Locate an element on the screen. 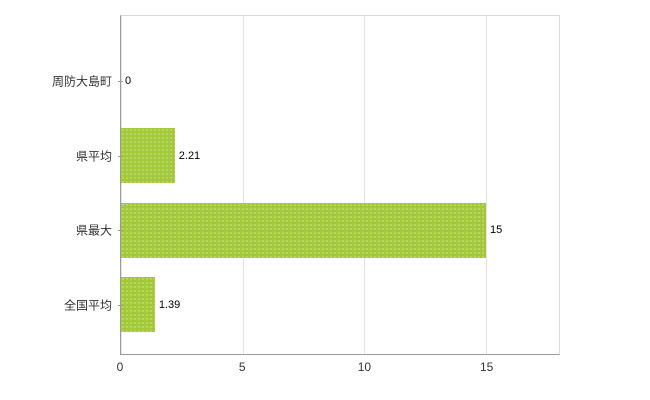  y-axis-label: 全国平均 is located at coordinates (87, 305).